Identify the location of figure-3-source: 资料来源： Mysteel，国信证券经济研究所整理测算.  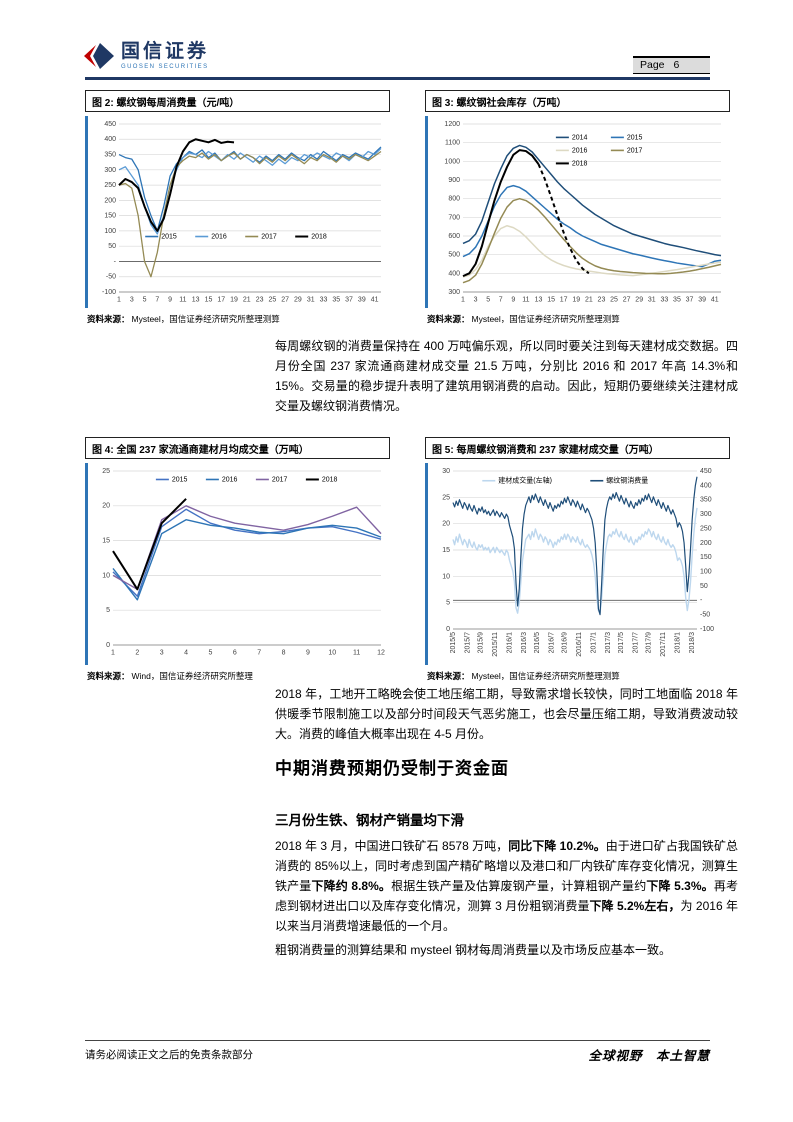
(577, 319).